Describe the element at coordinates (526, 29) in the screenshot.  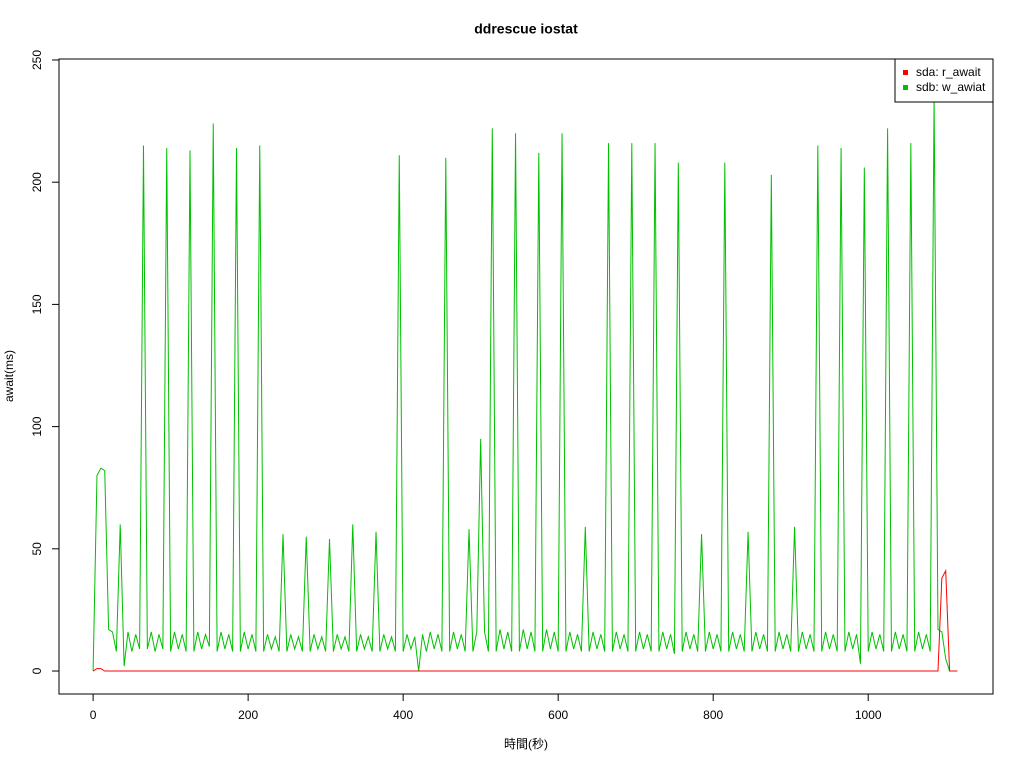
I see `chart-title: ddrescue iostat` at that location.